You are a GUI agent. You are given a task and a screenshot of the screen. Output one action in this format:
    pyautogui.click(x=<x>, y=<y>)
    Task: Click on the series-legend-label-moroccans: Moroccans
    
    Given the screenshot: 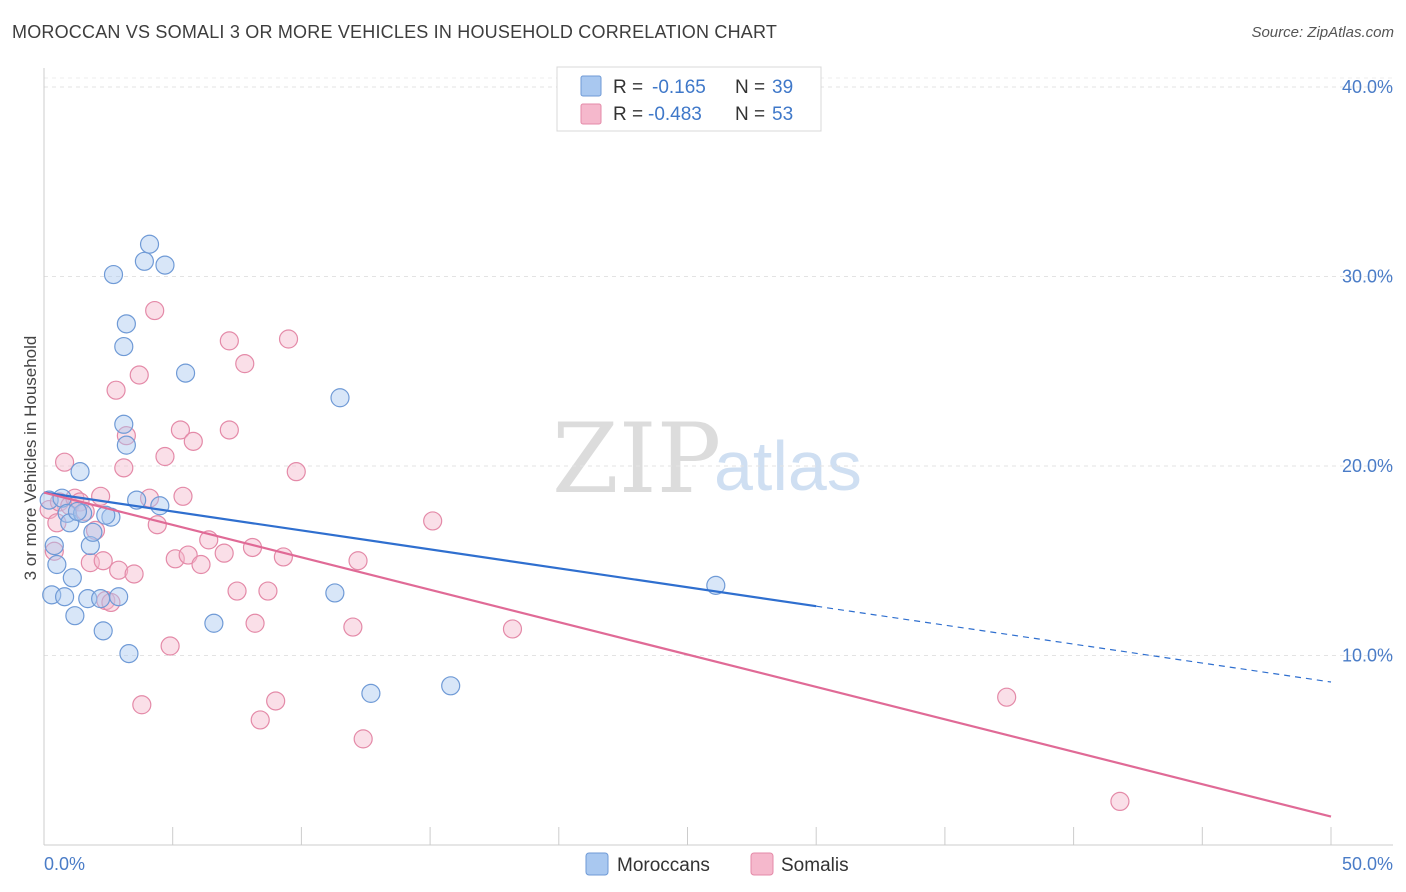 What is the action you would take?
    pyautogui.click(x=663, y=865)
    